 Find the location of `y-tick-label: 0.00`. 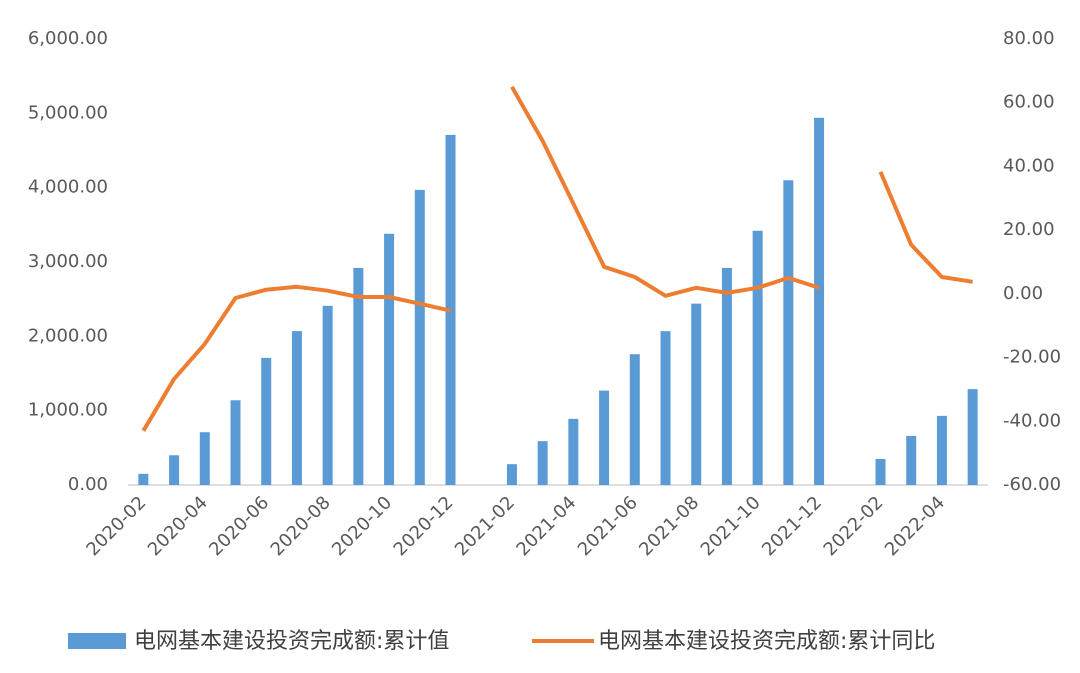

y-tick-label: 0.00 is located at coordinates (88, 484).